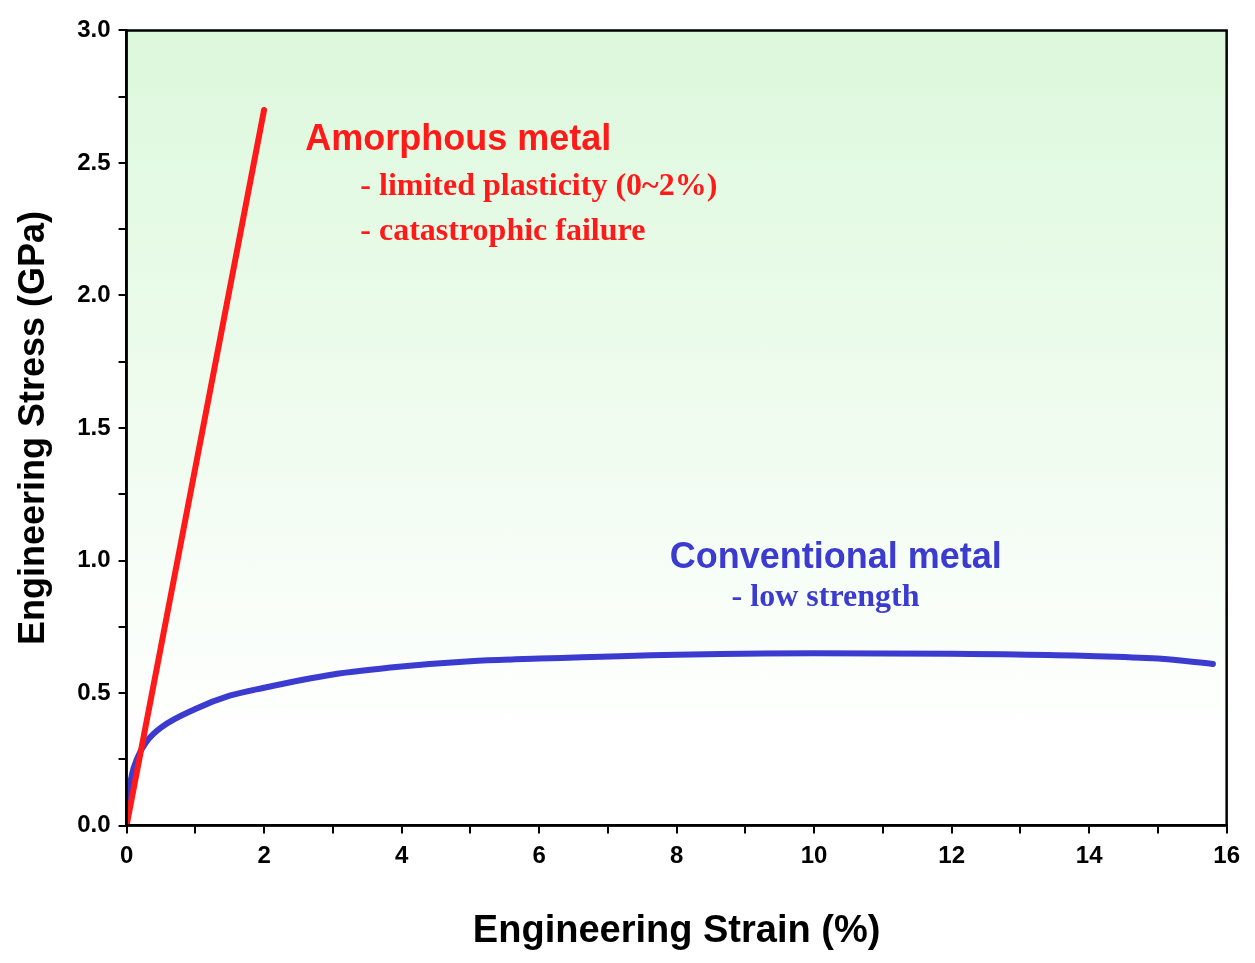 The image size is (1255, 963). Describe the element at coordinates (94, 559) in the screenshot. I see `y-tick-label: 1.0` at that location.